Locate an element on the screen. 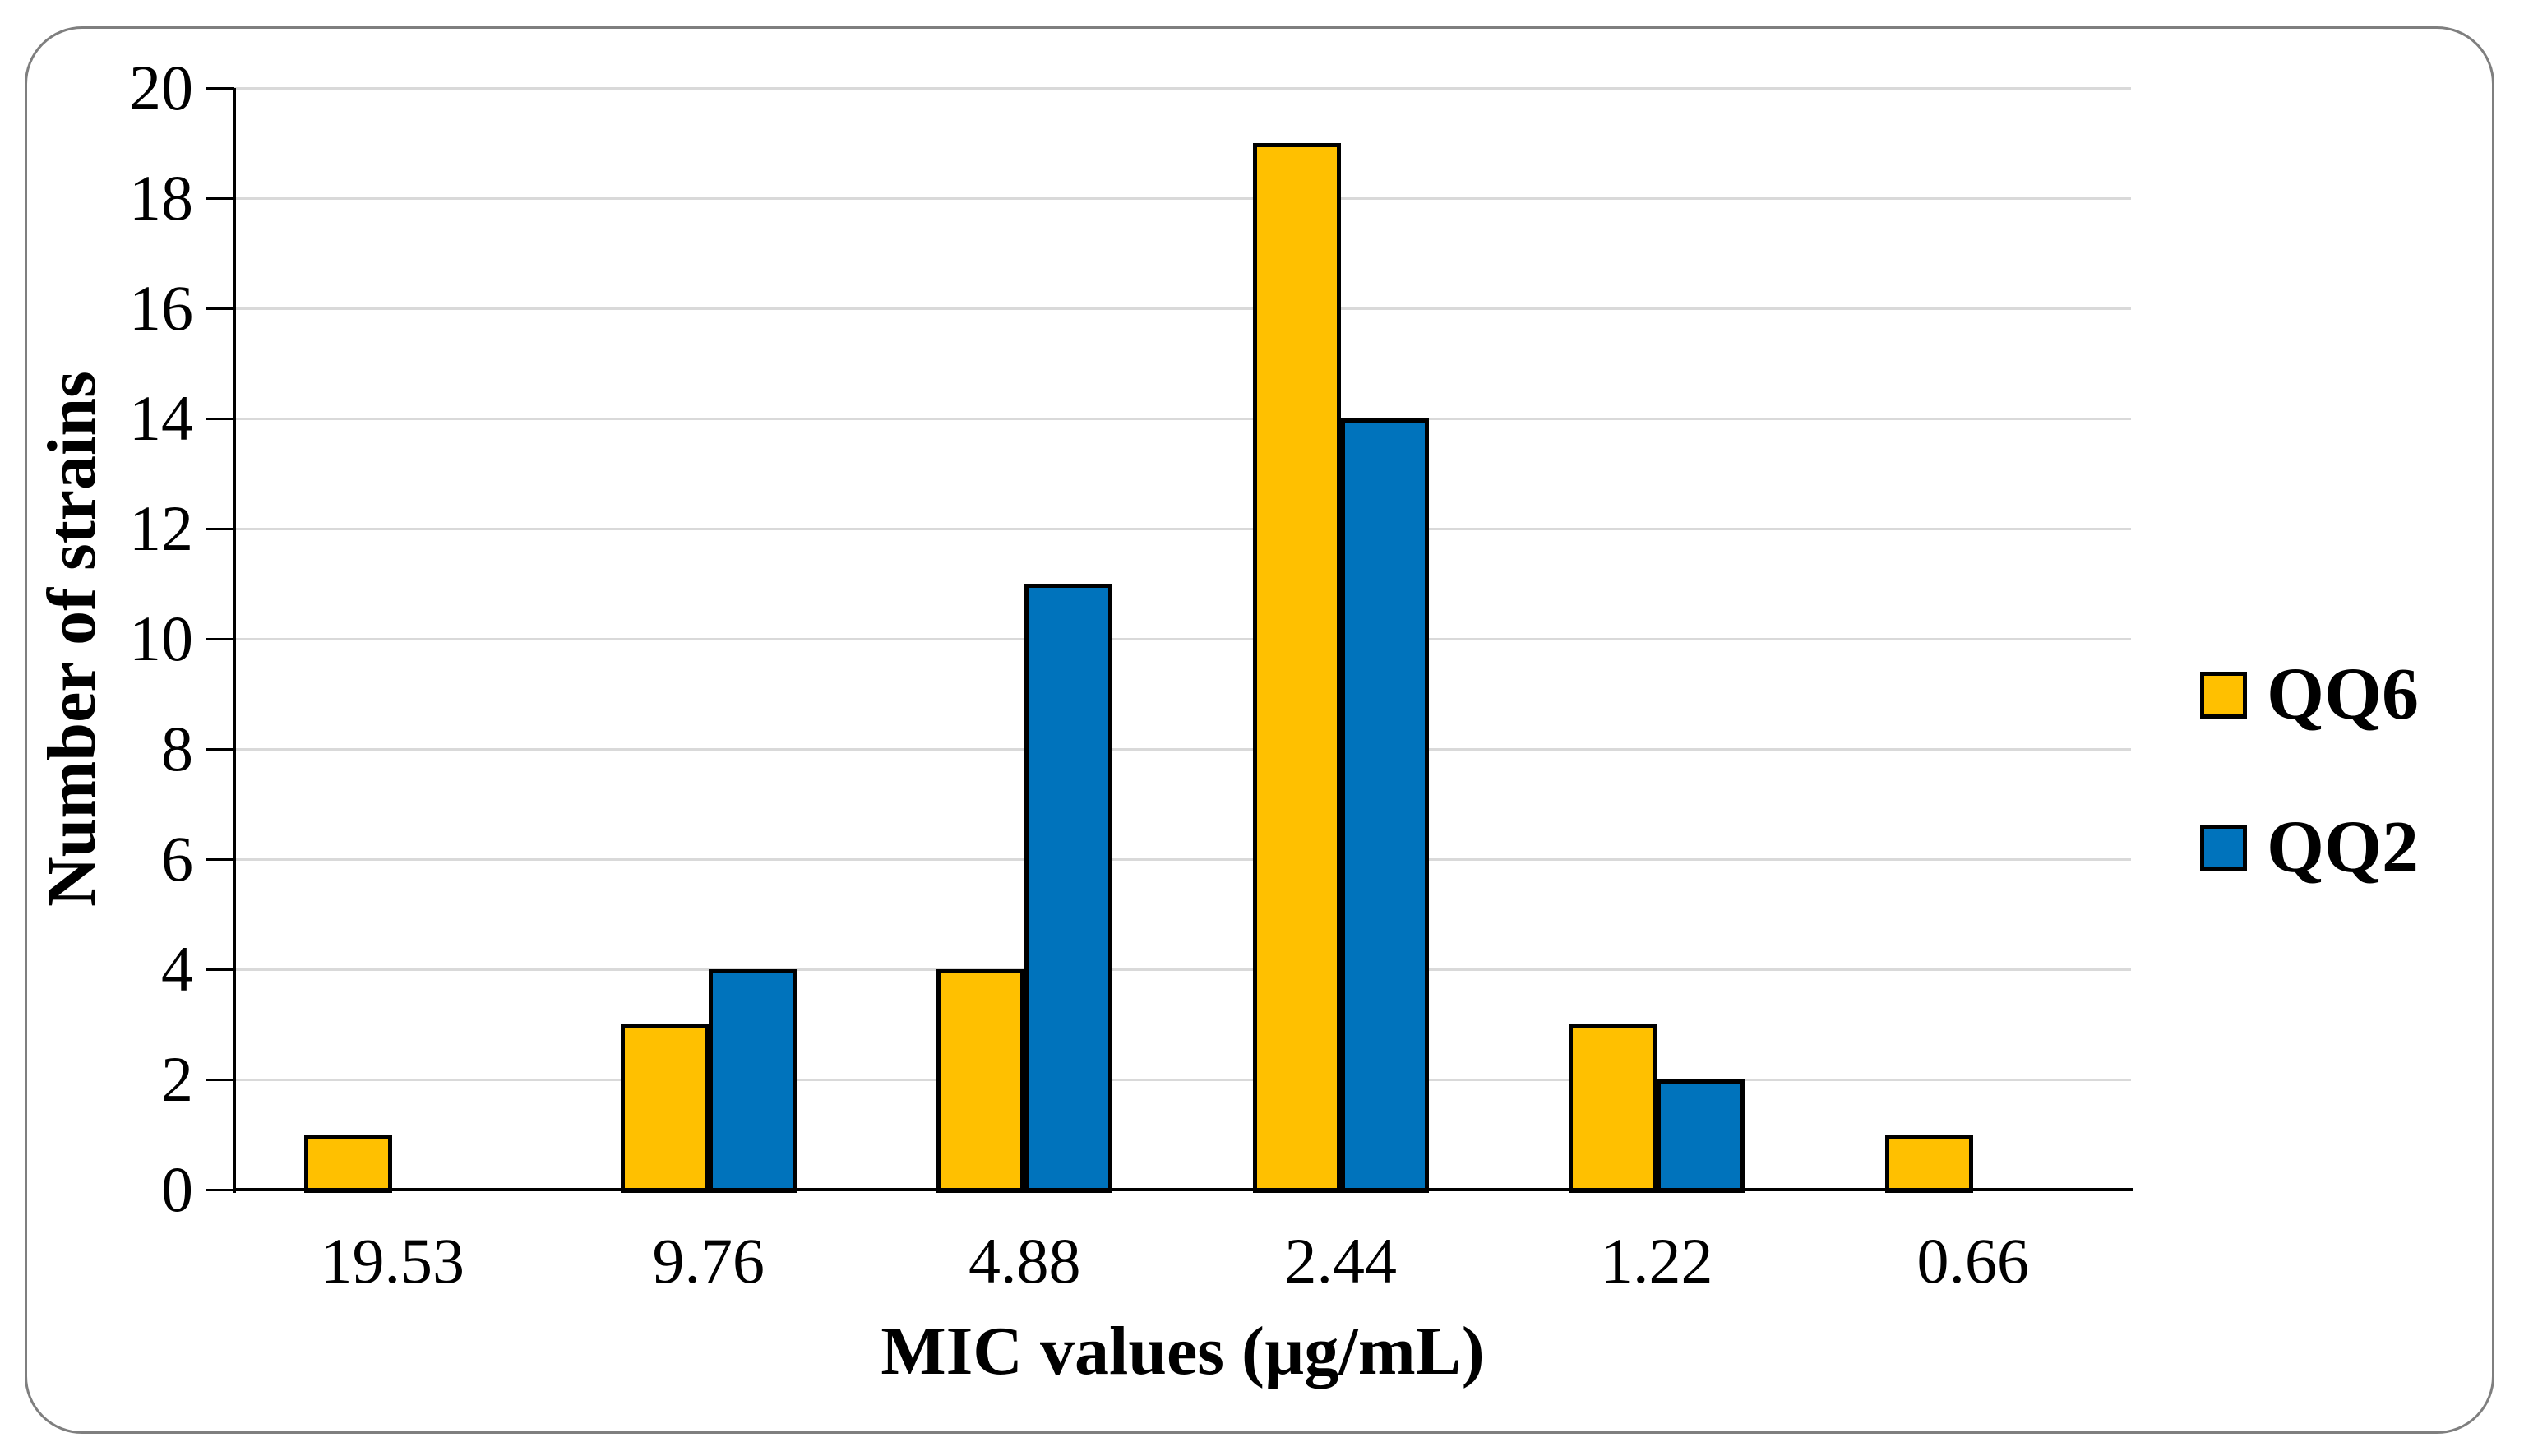  x-tick-label: 19.53 is located at coordinates (392, 1261).